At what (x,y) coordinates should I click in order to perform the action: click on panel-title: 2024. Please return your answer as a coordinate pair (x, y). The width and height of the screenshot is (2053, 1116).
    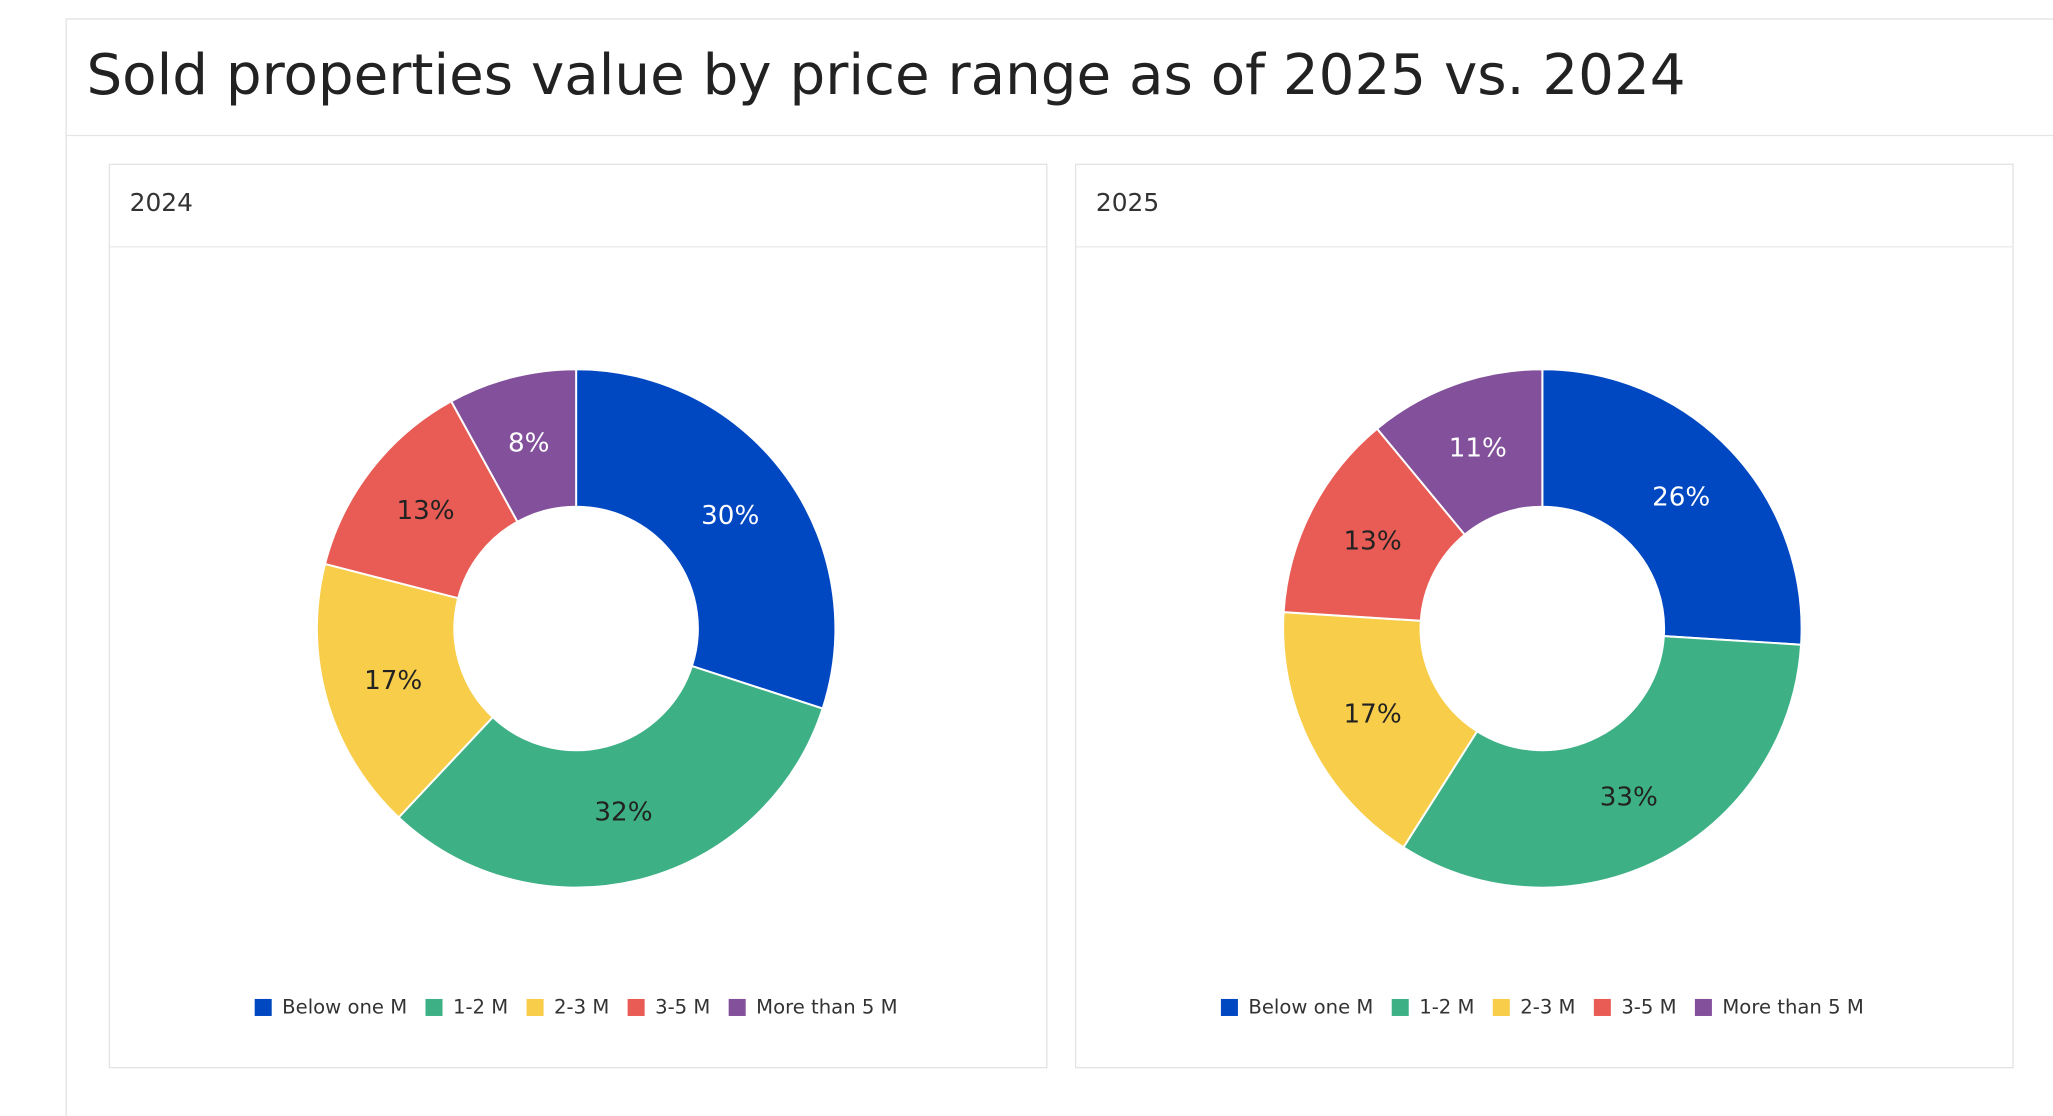
    Looking at the image, I should click on (161, 202).